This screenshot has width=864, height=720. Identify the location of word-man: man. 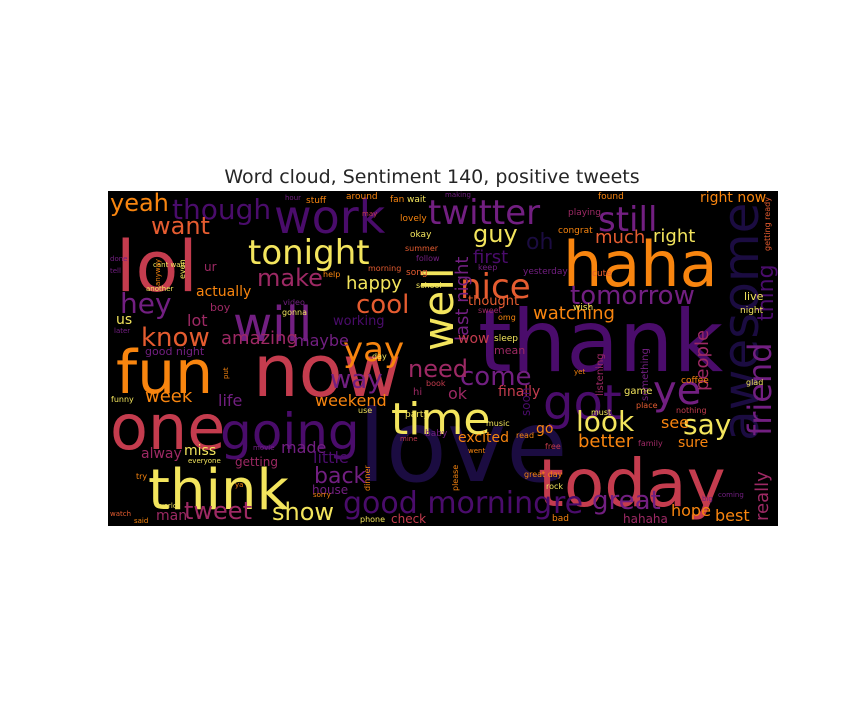
(171, 516).